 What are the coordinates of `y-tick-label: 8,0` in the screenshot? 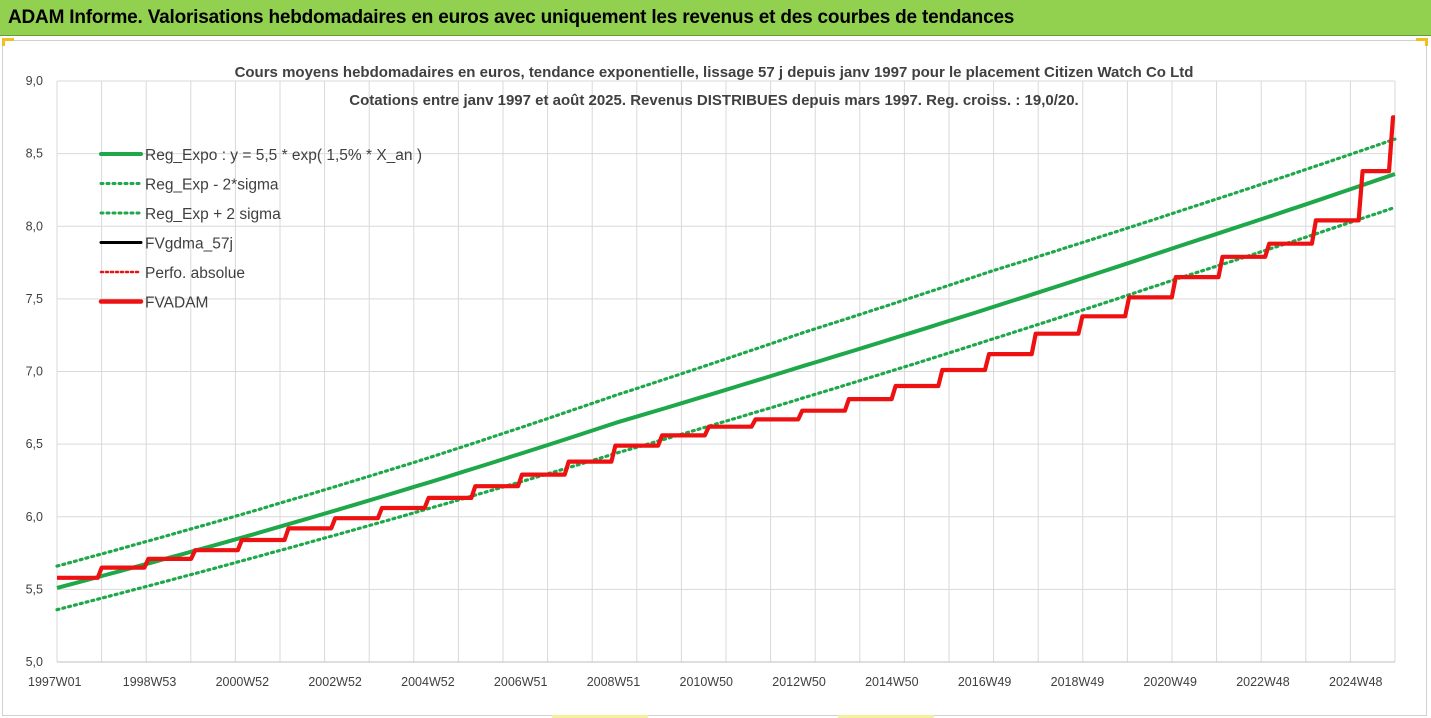 It's located at (34, 226).